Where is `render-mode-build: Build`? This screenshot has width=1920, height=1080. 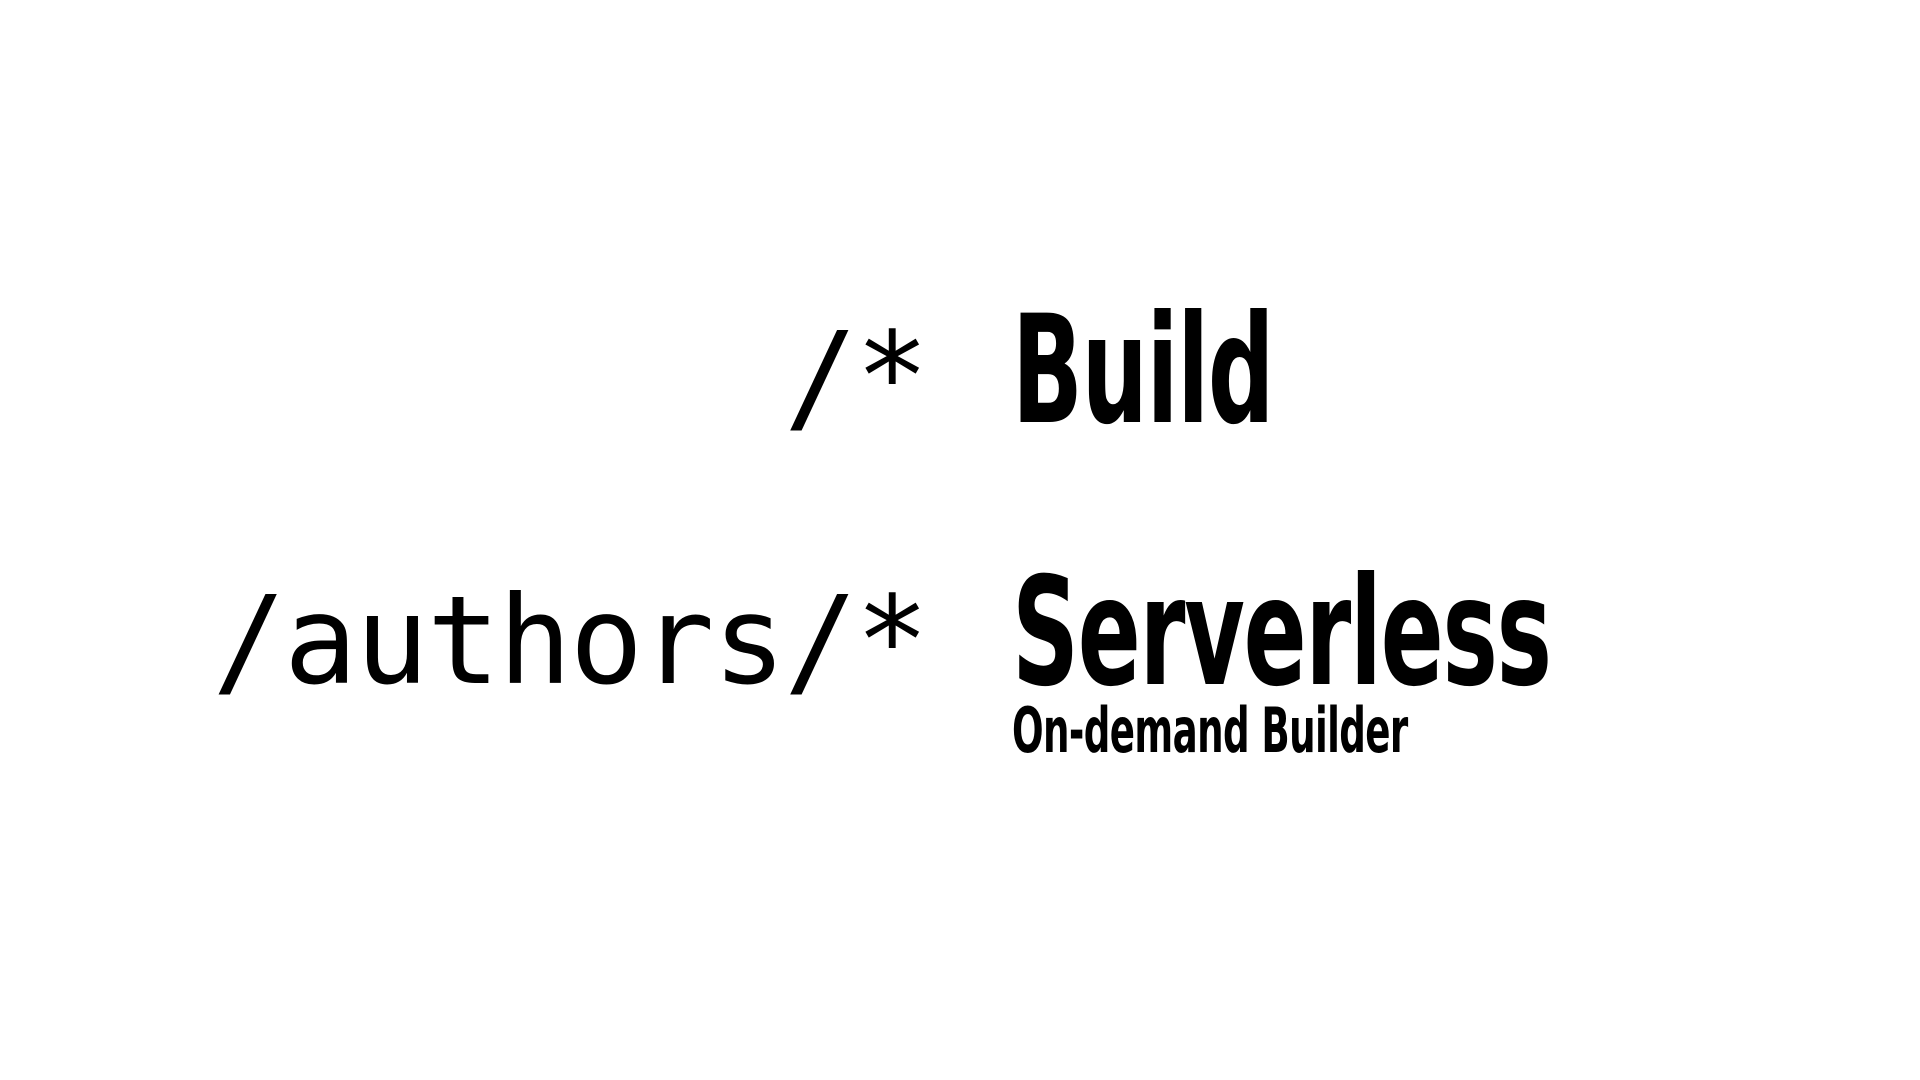
render-mode-build: Build is located at coordinates (1143, 371).